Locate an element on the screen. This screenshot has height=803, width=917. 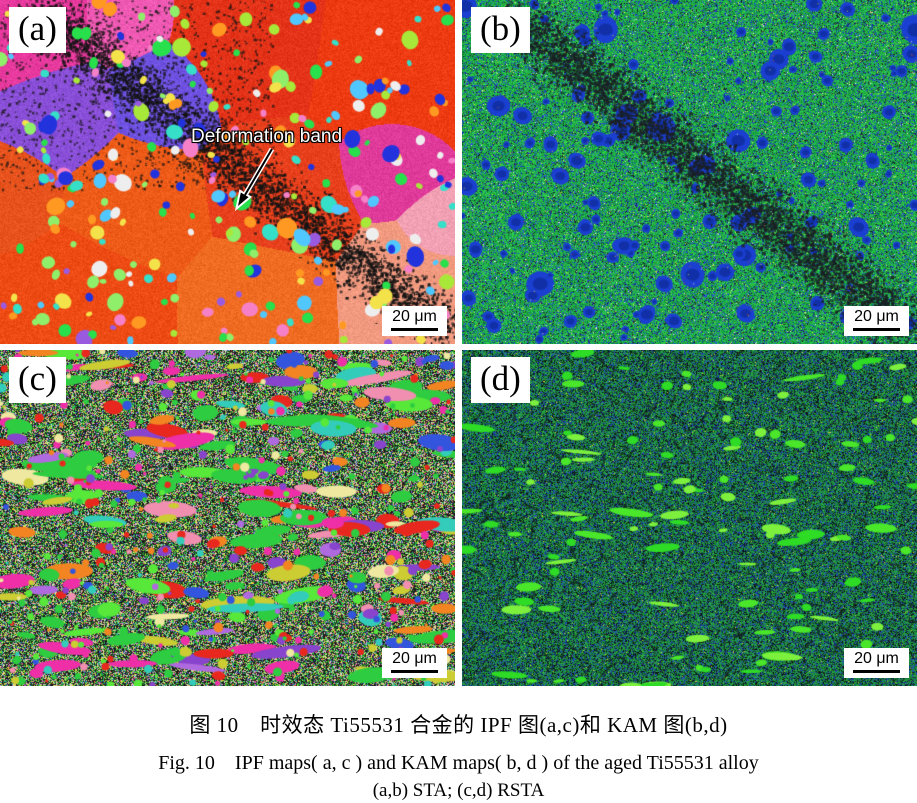
scale-bar-a: 20 μm is located at coordinates (414, 321).